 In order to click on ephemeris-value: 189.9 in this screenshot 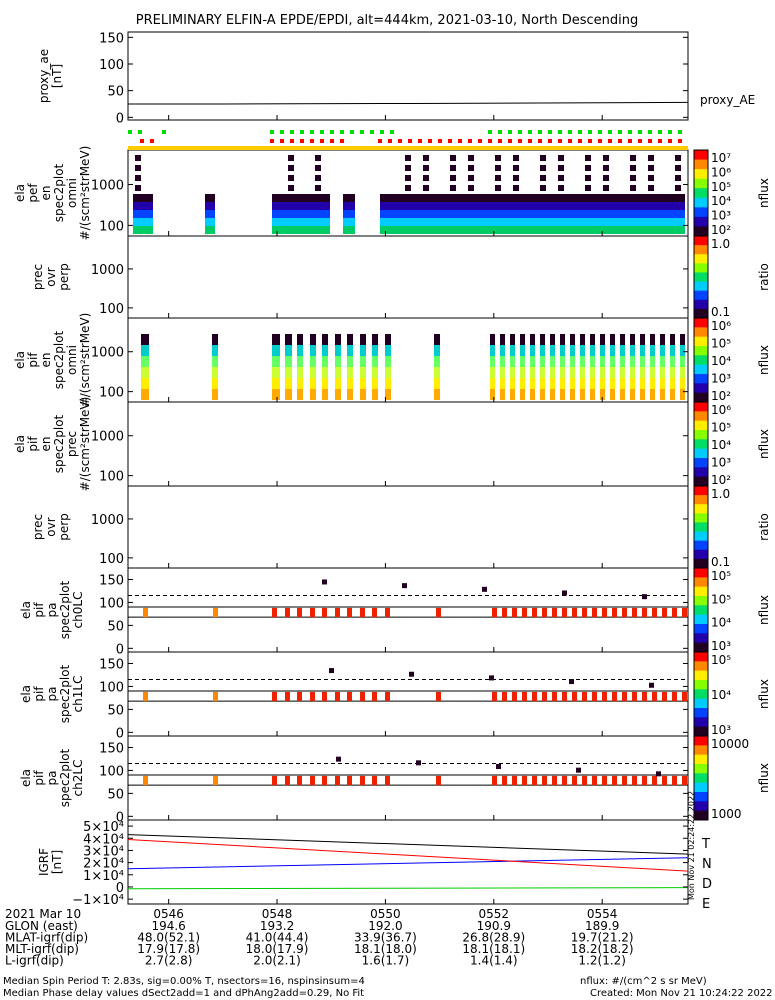, I will do `click(602, 926)`.